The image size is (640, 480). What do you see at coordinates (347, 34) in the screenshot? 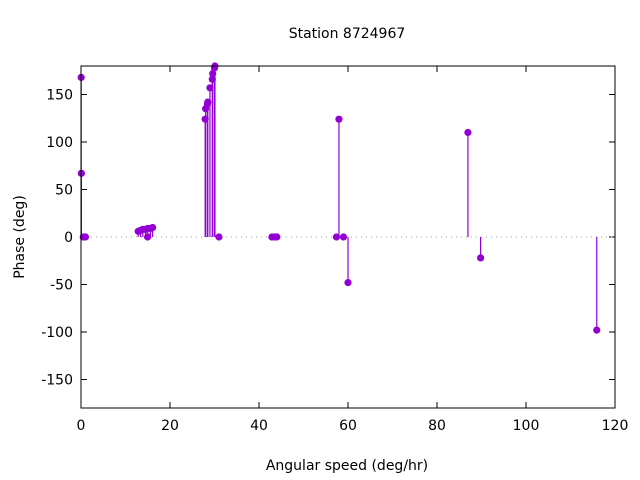
I see `chart-title: Station 8724967` at bounding box center [347, 34].